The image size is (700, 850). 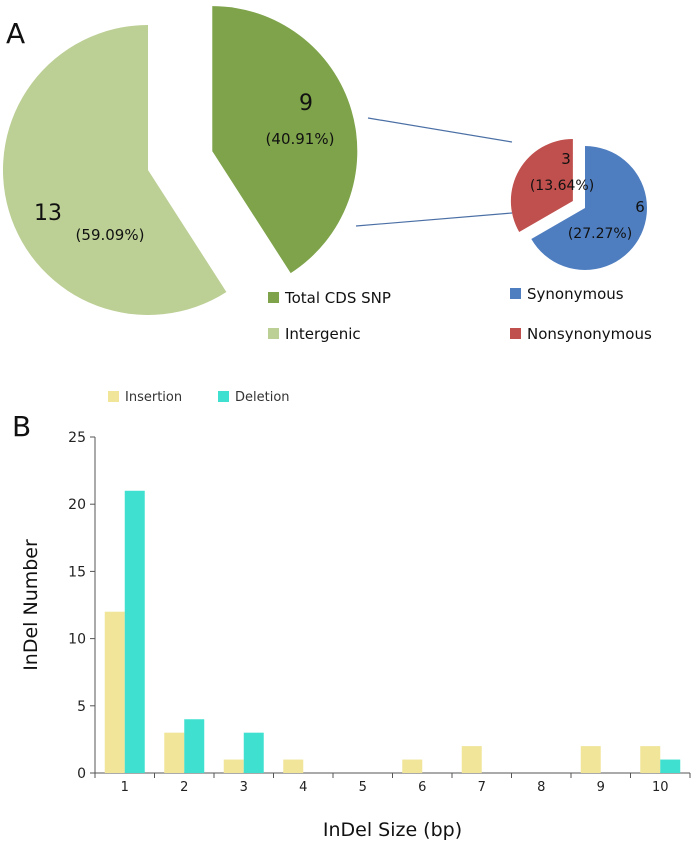 What do you see at coordinates (589, 334) in the screenshot?
I see `legend-label-nonsynonymous: Nonsynonymous` at bounding box center [589, 334].